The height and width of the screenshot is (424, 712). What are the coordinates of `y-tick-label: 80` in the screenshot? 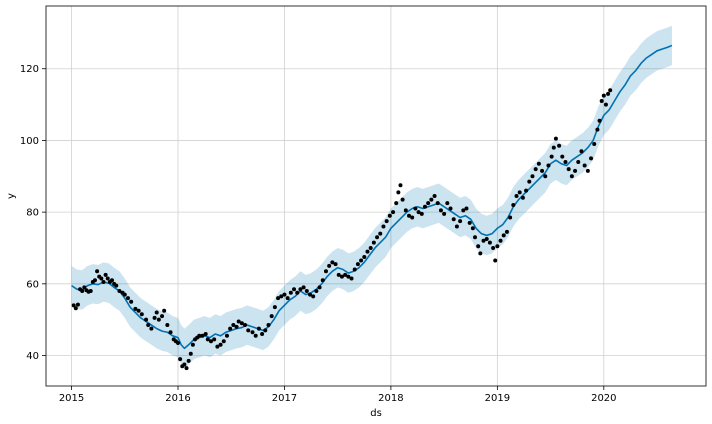 It's located at (32, 213).